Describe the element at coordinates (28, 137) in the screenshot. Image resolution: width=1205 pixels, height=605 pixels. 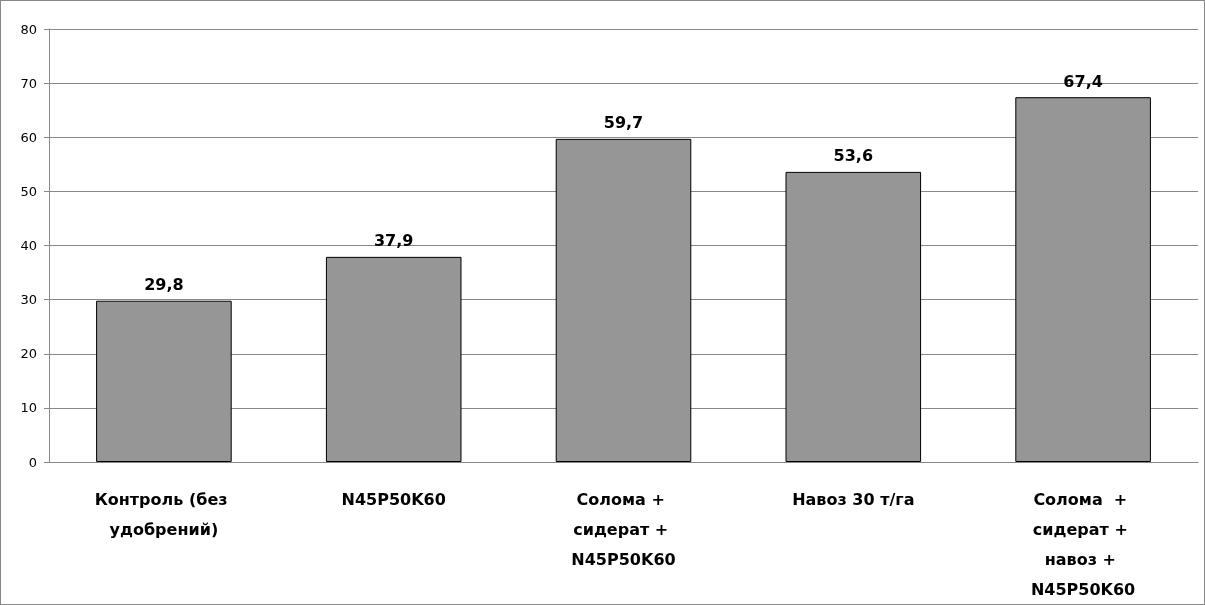
I see `y-tick-label: 60` at that location.